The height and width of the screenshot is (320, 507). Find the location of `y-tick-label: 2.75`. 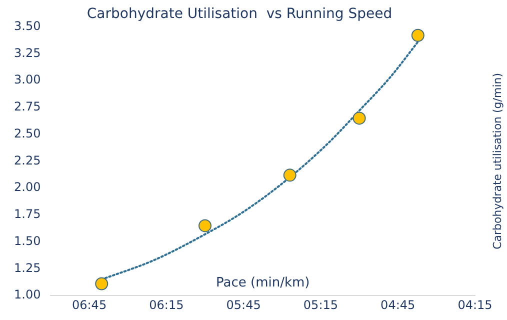

y-tick-label: 2.75 is located at coordinates (27, 107).